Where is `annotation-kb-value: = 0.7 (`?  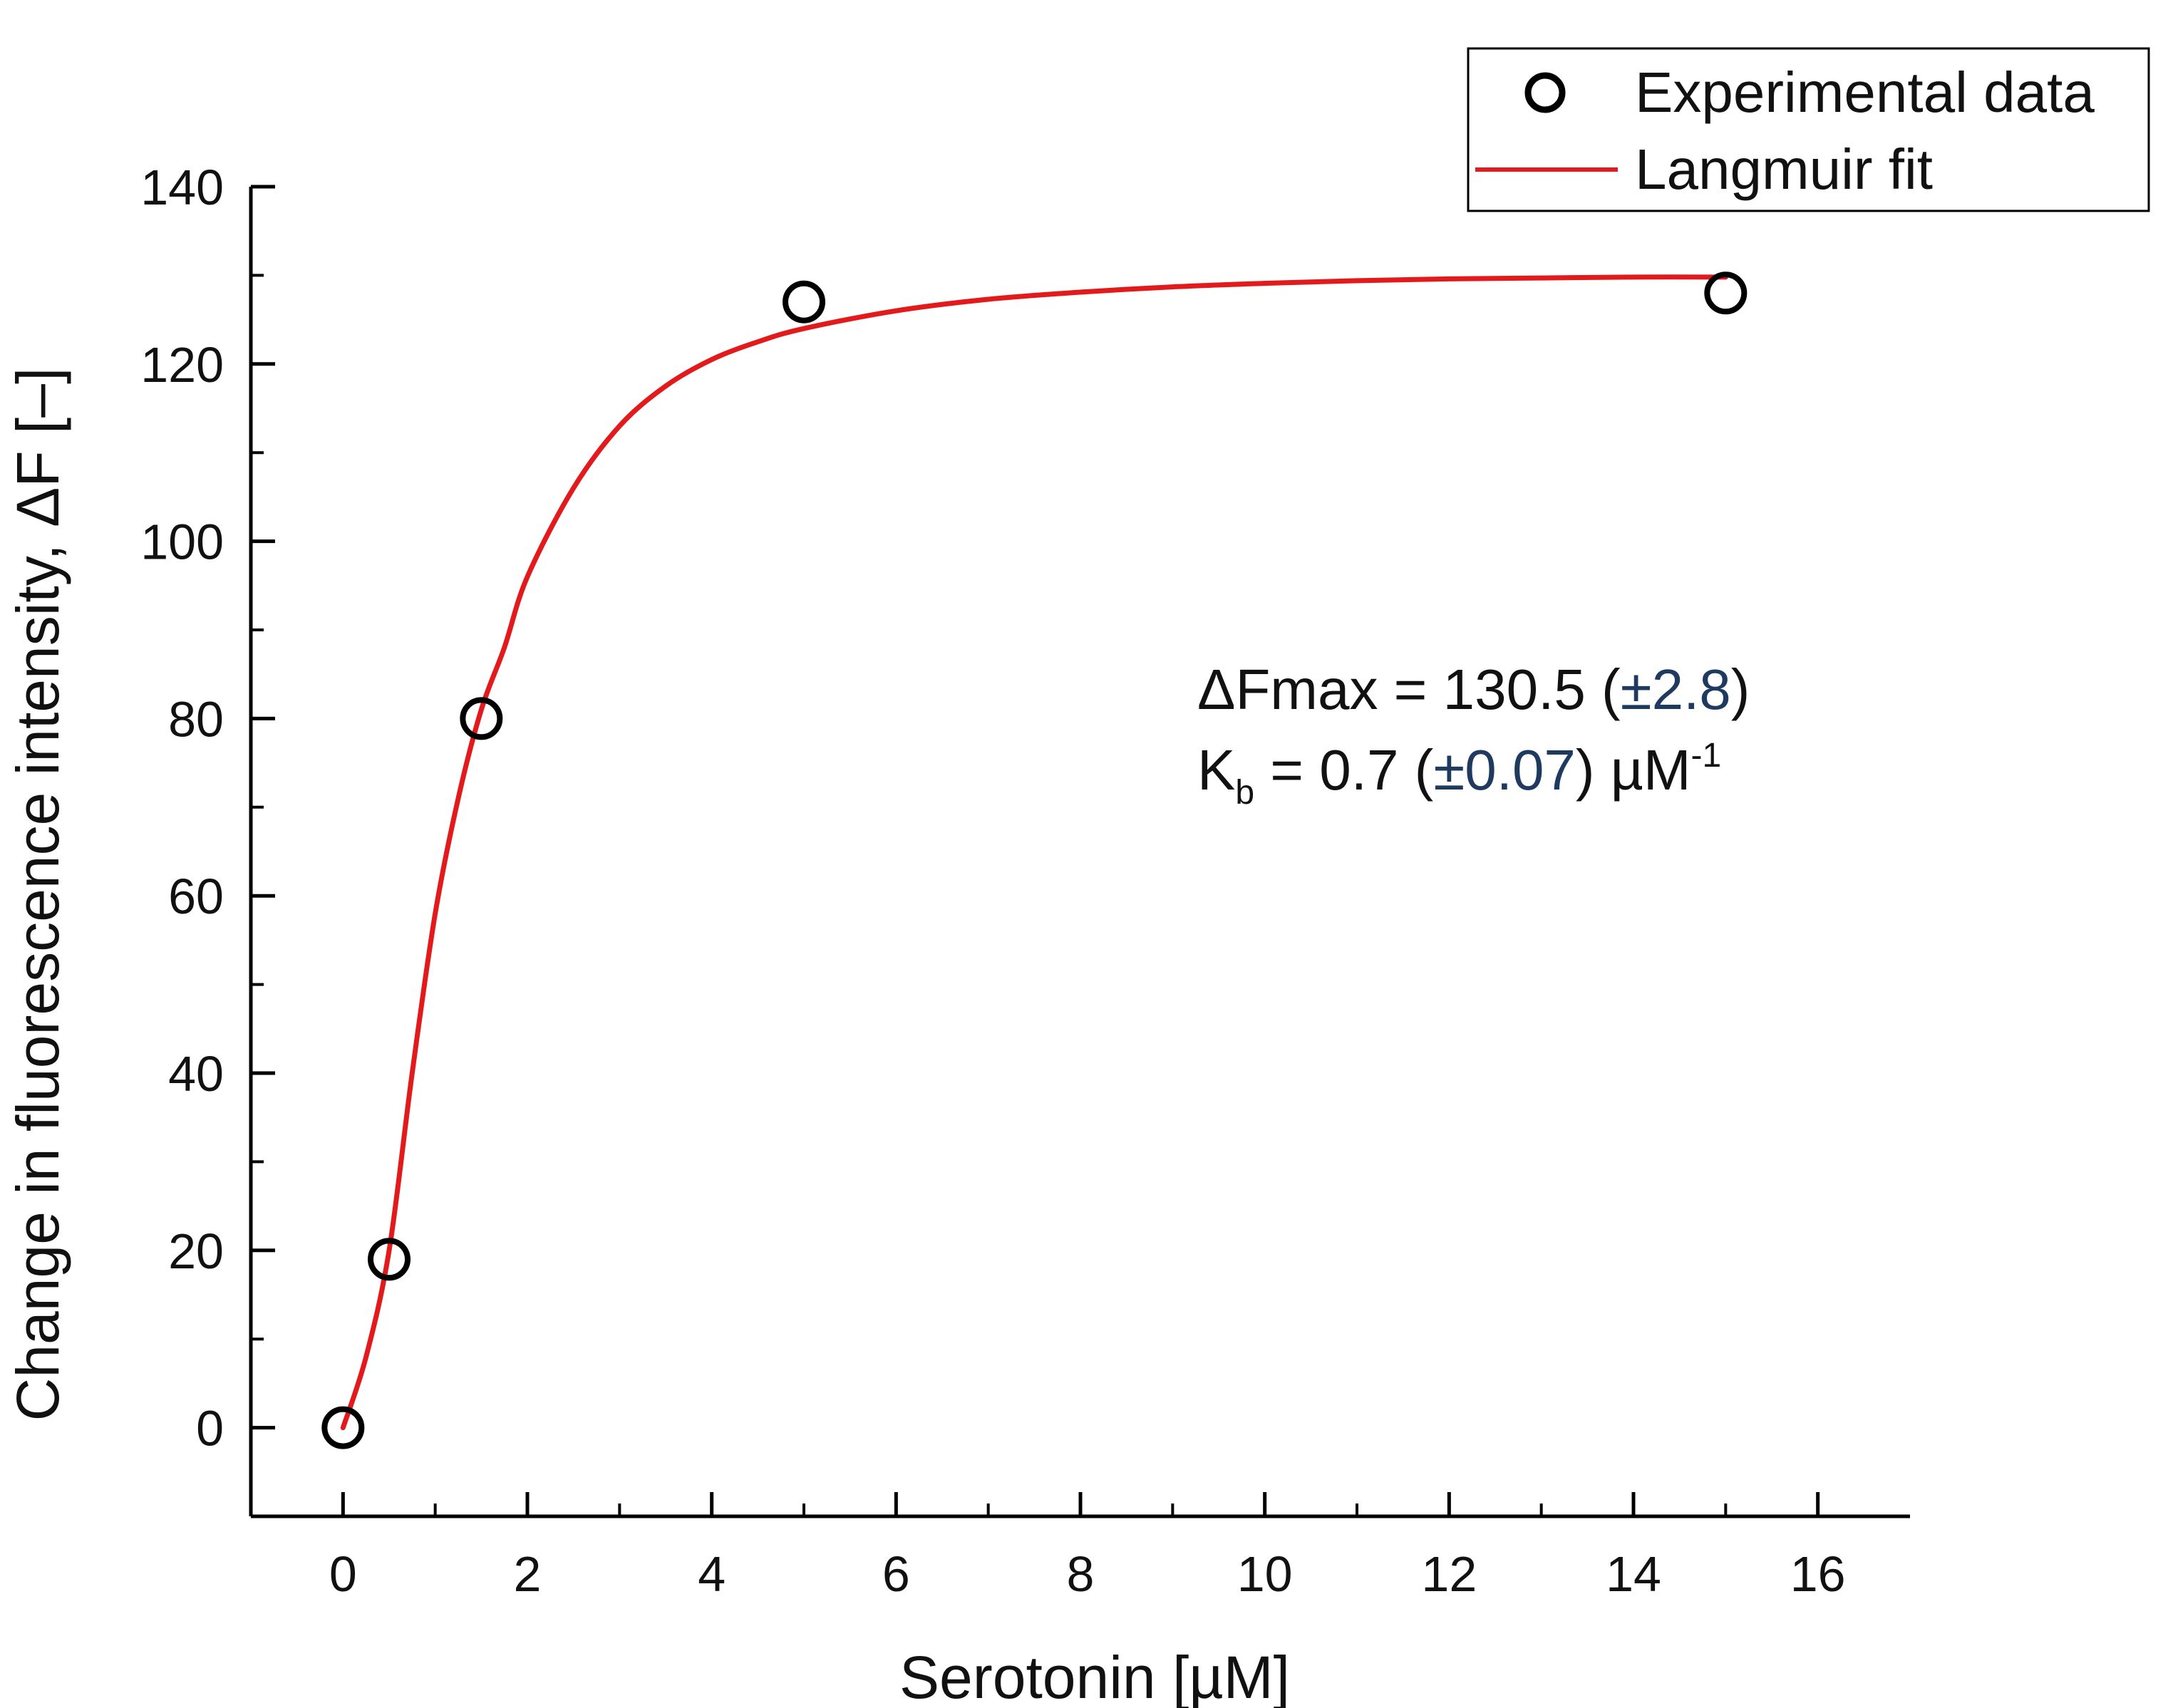 annotation-kb-value: = 0.7 ( is located at coordinates (1344, 770).